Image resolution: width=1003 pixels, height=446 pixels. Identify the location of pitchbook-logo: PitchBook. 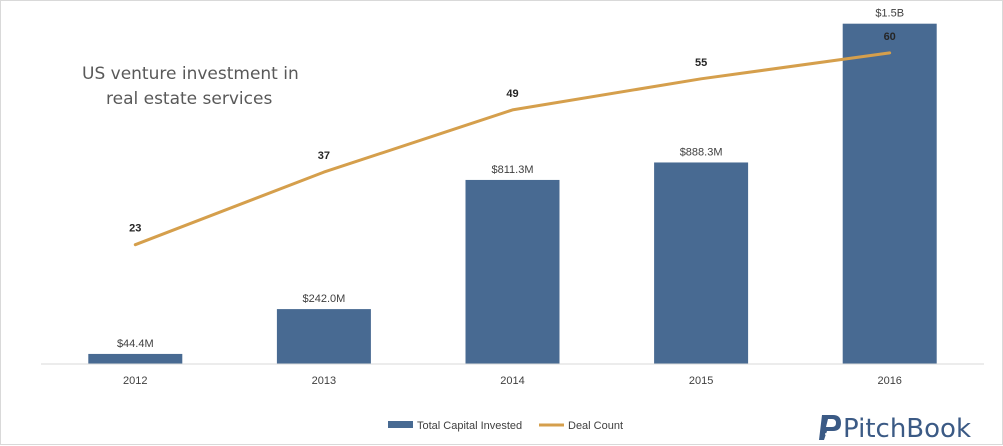
(895, 429).